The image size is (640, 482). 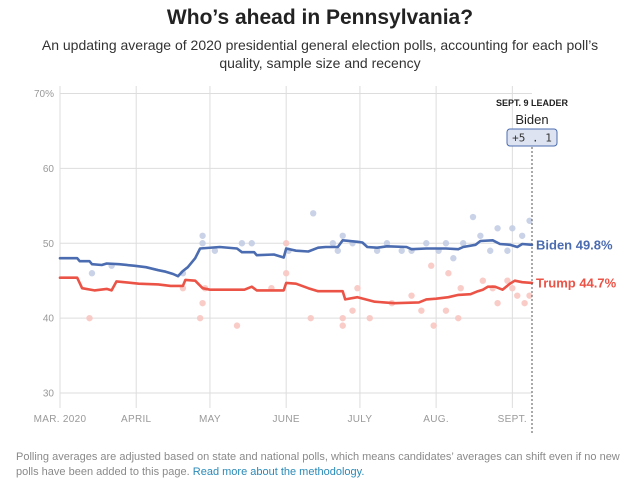 I want to click on biden-average-line, so click(x=296, y=258).